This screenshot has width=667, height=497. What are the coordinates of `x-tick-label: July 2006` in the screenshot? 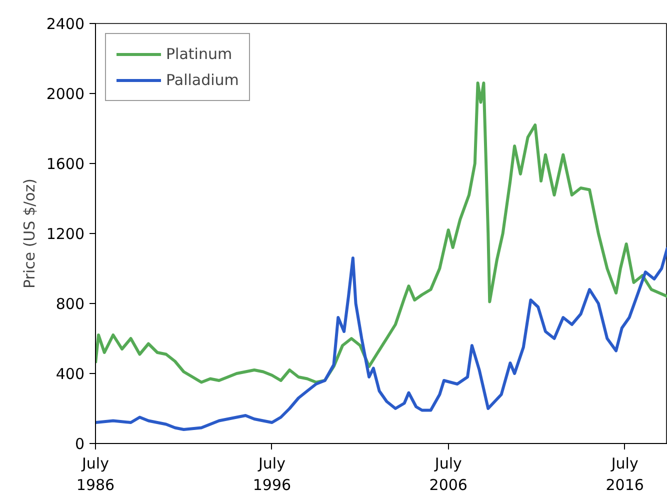 It's located at (448, 474).